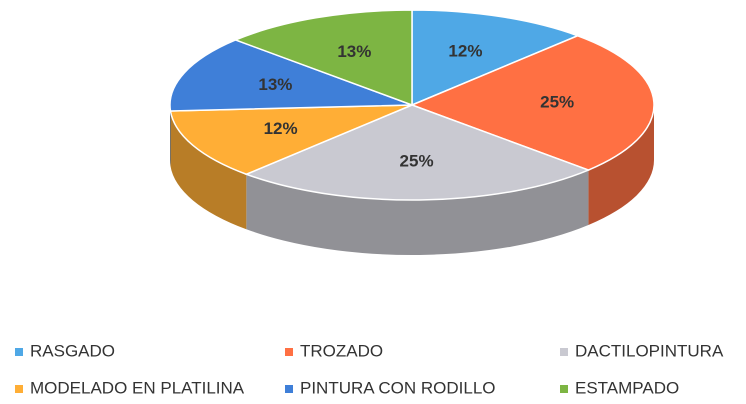 The height and width of the screenshot is (404, 746). I want to click on pie-labels: 12% 25% 25% 12% 13% 13%, so click(416, 105).